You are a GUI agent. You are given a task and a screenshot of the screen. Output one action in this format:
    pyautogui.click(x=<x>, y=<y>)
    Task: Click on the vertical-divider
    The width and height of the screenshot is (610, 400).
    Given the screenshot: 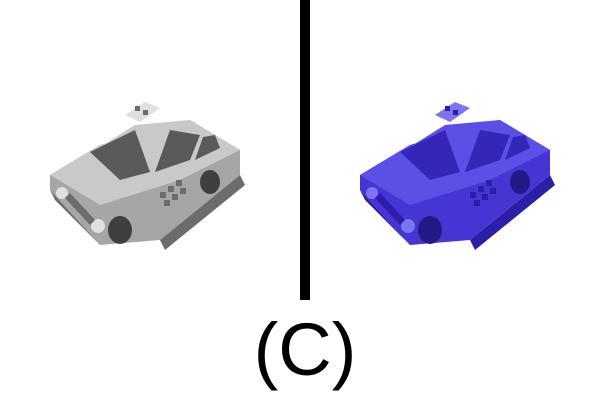 What is the action you would take?
    pyautogui.click(x=305, y=150)
    